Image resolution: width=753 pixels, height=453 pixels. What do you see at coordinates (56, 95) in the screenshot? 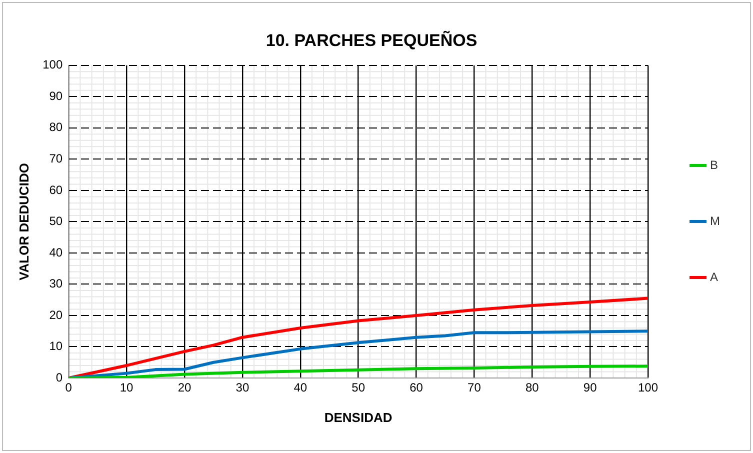
I see `y-tick-label: 90` at bounding box center [56, 95].